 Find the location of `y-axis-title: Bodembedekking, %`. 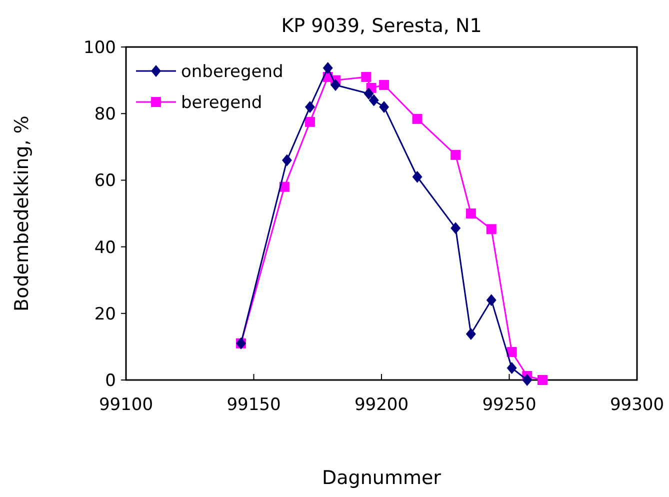

y-axis-title: Bodembedekking, % is located at coordinates (22, 214).